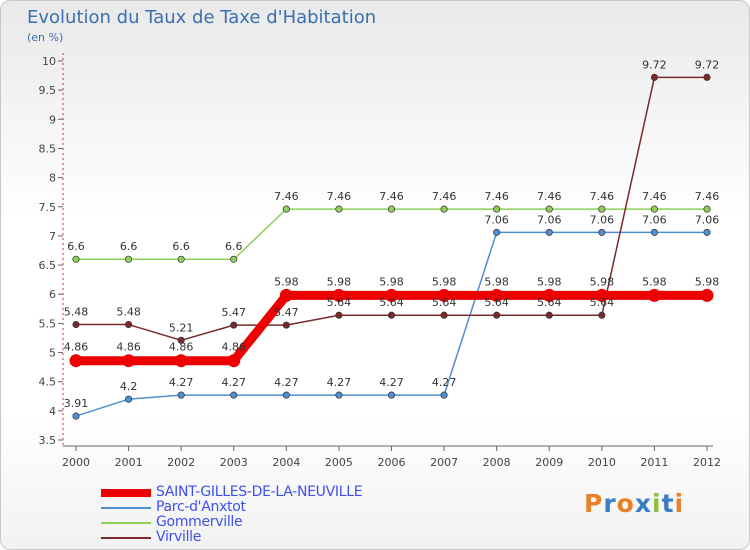 Image resolution: width=750 pixels, height=550 pixels. What do you see at coordinates (234, 462) in the screenshot?
I see `x-tick-label: 2003` at bounding box center [234, 462].